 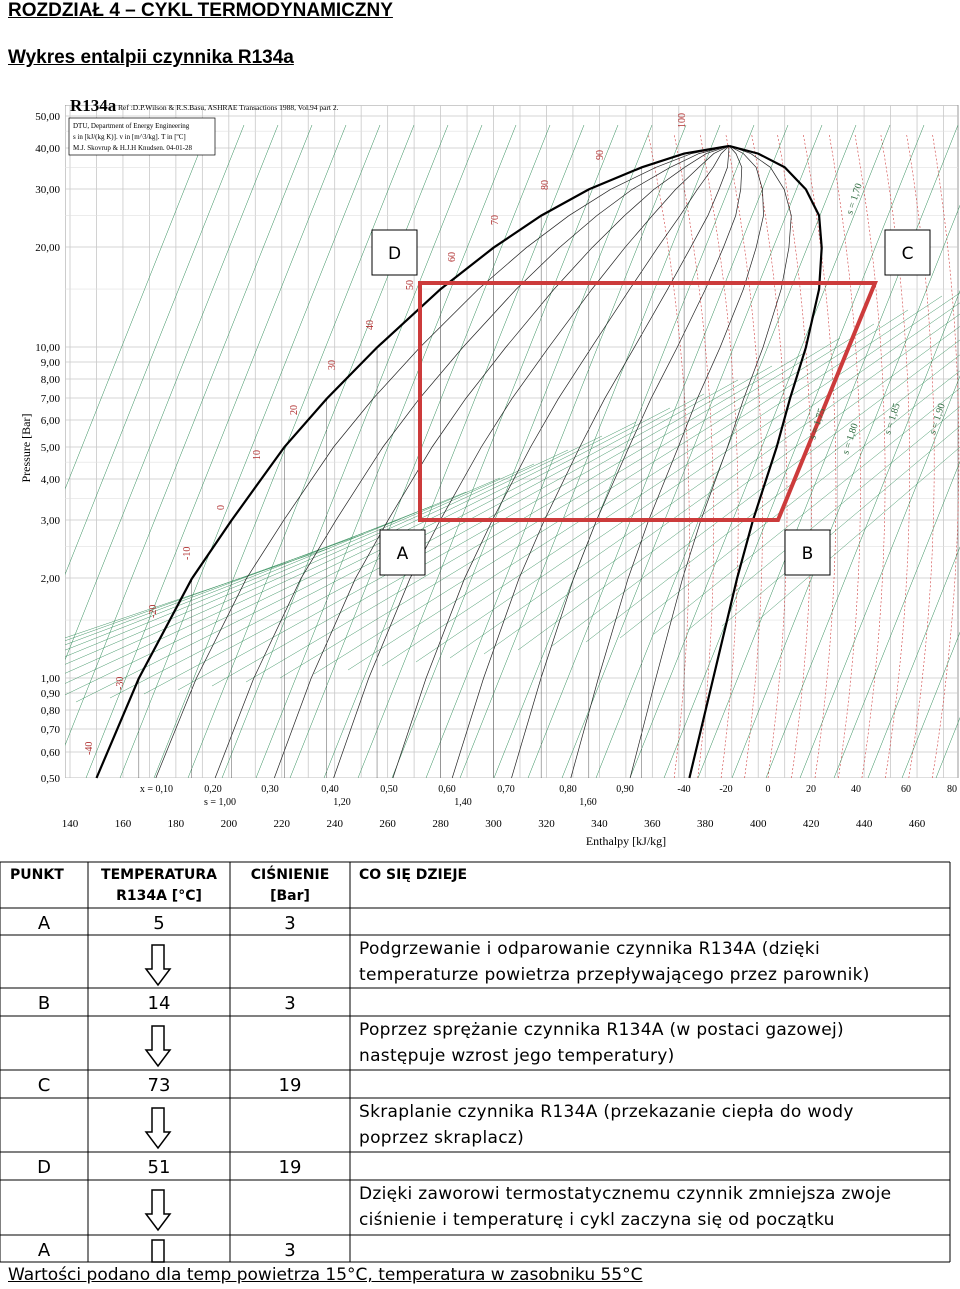 I want to click on enthalpy-tick-label: 140, so click(x=70, y=824).